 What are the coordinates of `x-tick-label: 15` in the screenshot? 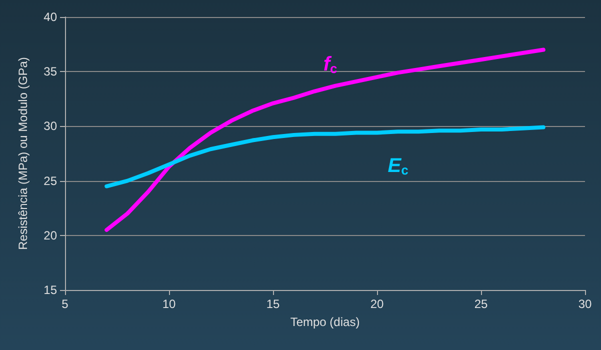 It's located at (273, 304).